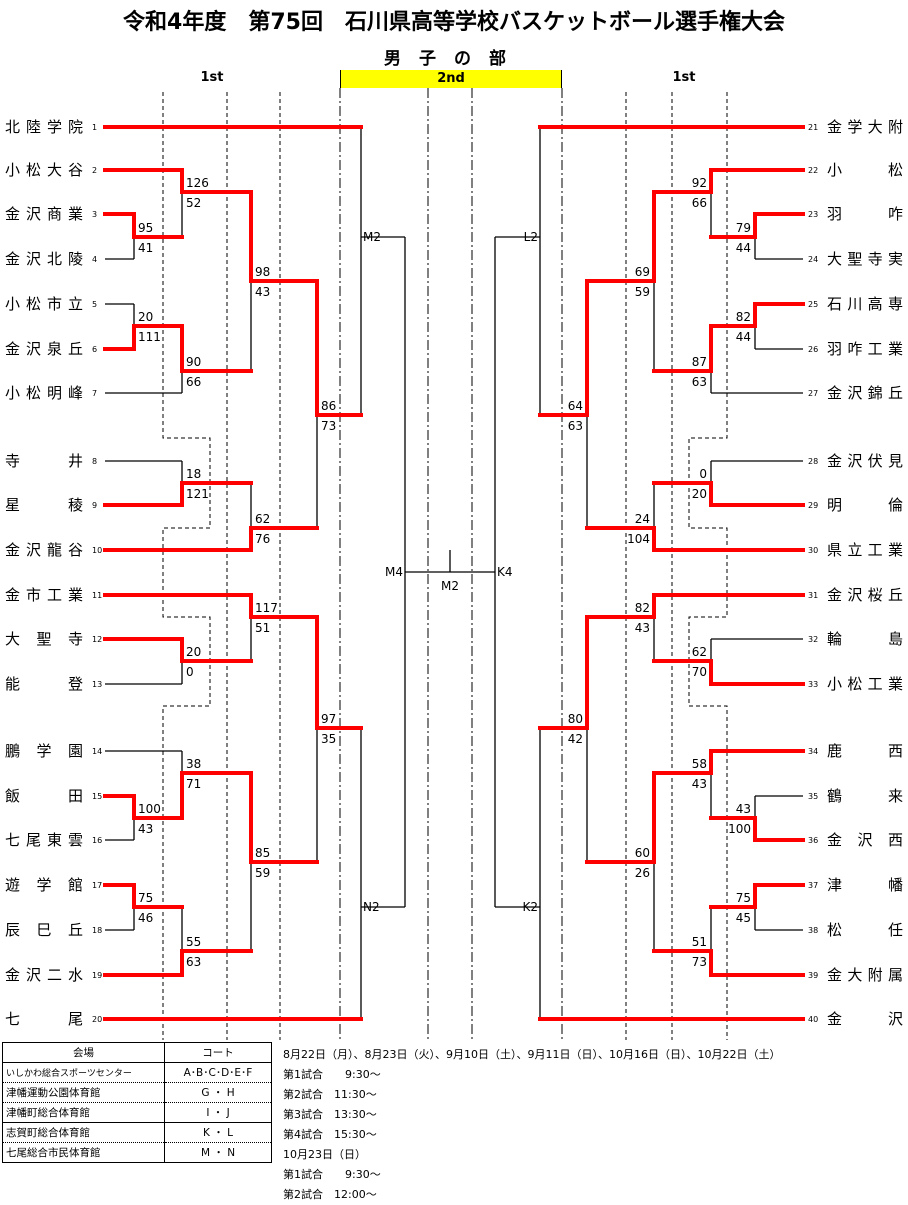  Describe the element at coordinates (44, 684) in the screenshot. I see `team-name: 能登` at that location.